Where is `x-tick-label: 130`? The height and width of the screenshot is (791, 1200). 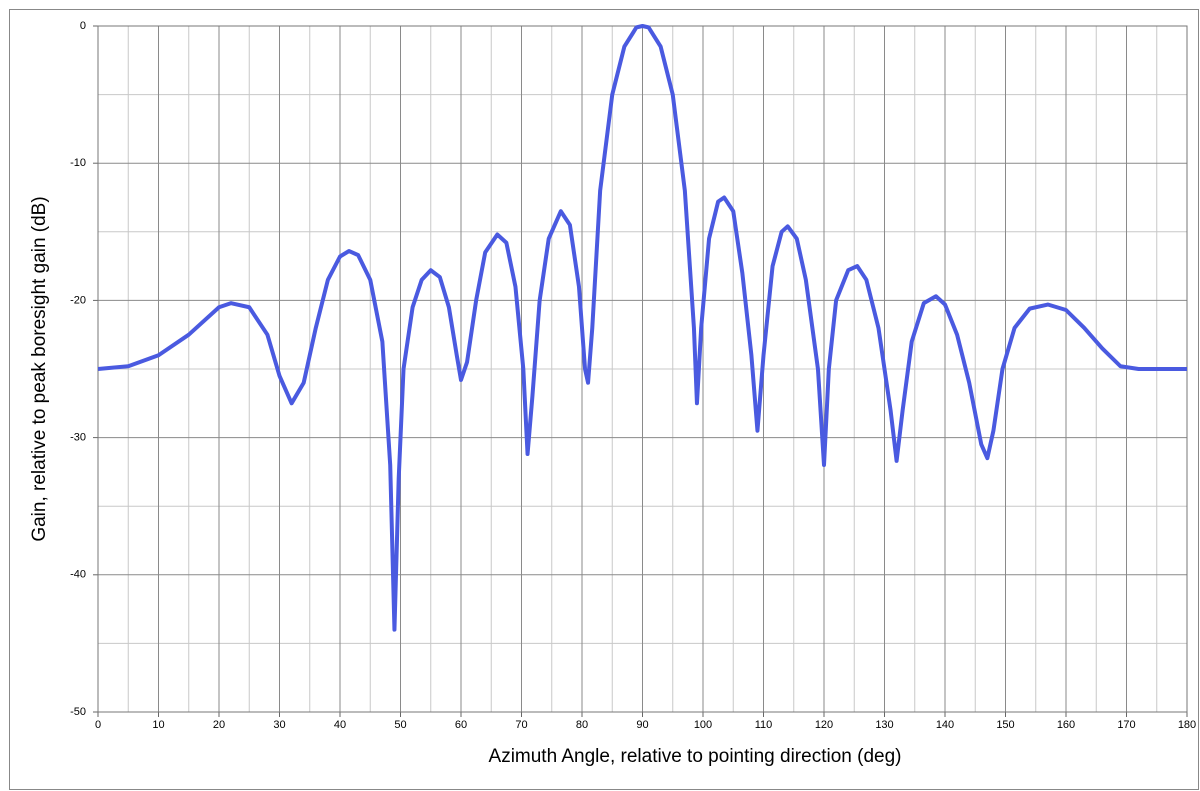
x-tick-label: 130 is located at coordinates (884, 725).